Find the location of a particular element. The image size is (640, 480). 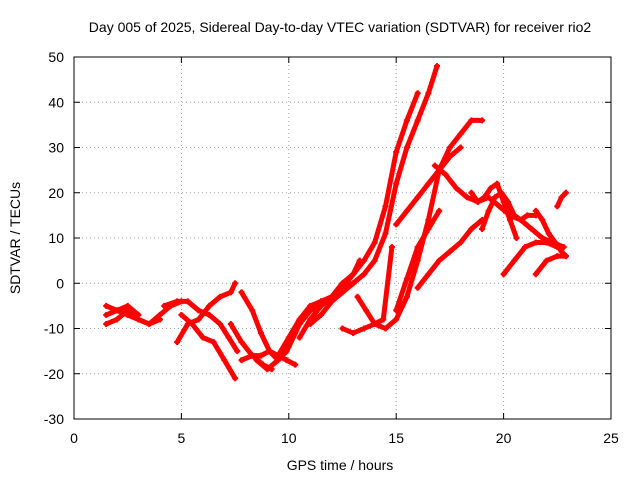

y-tick-label: -20 is located at coordinates (54, 374).